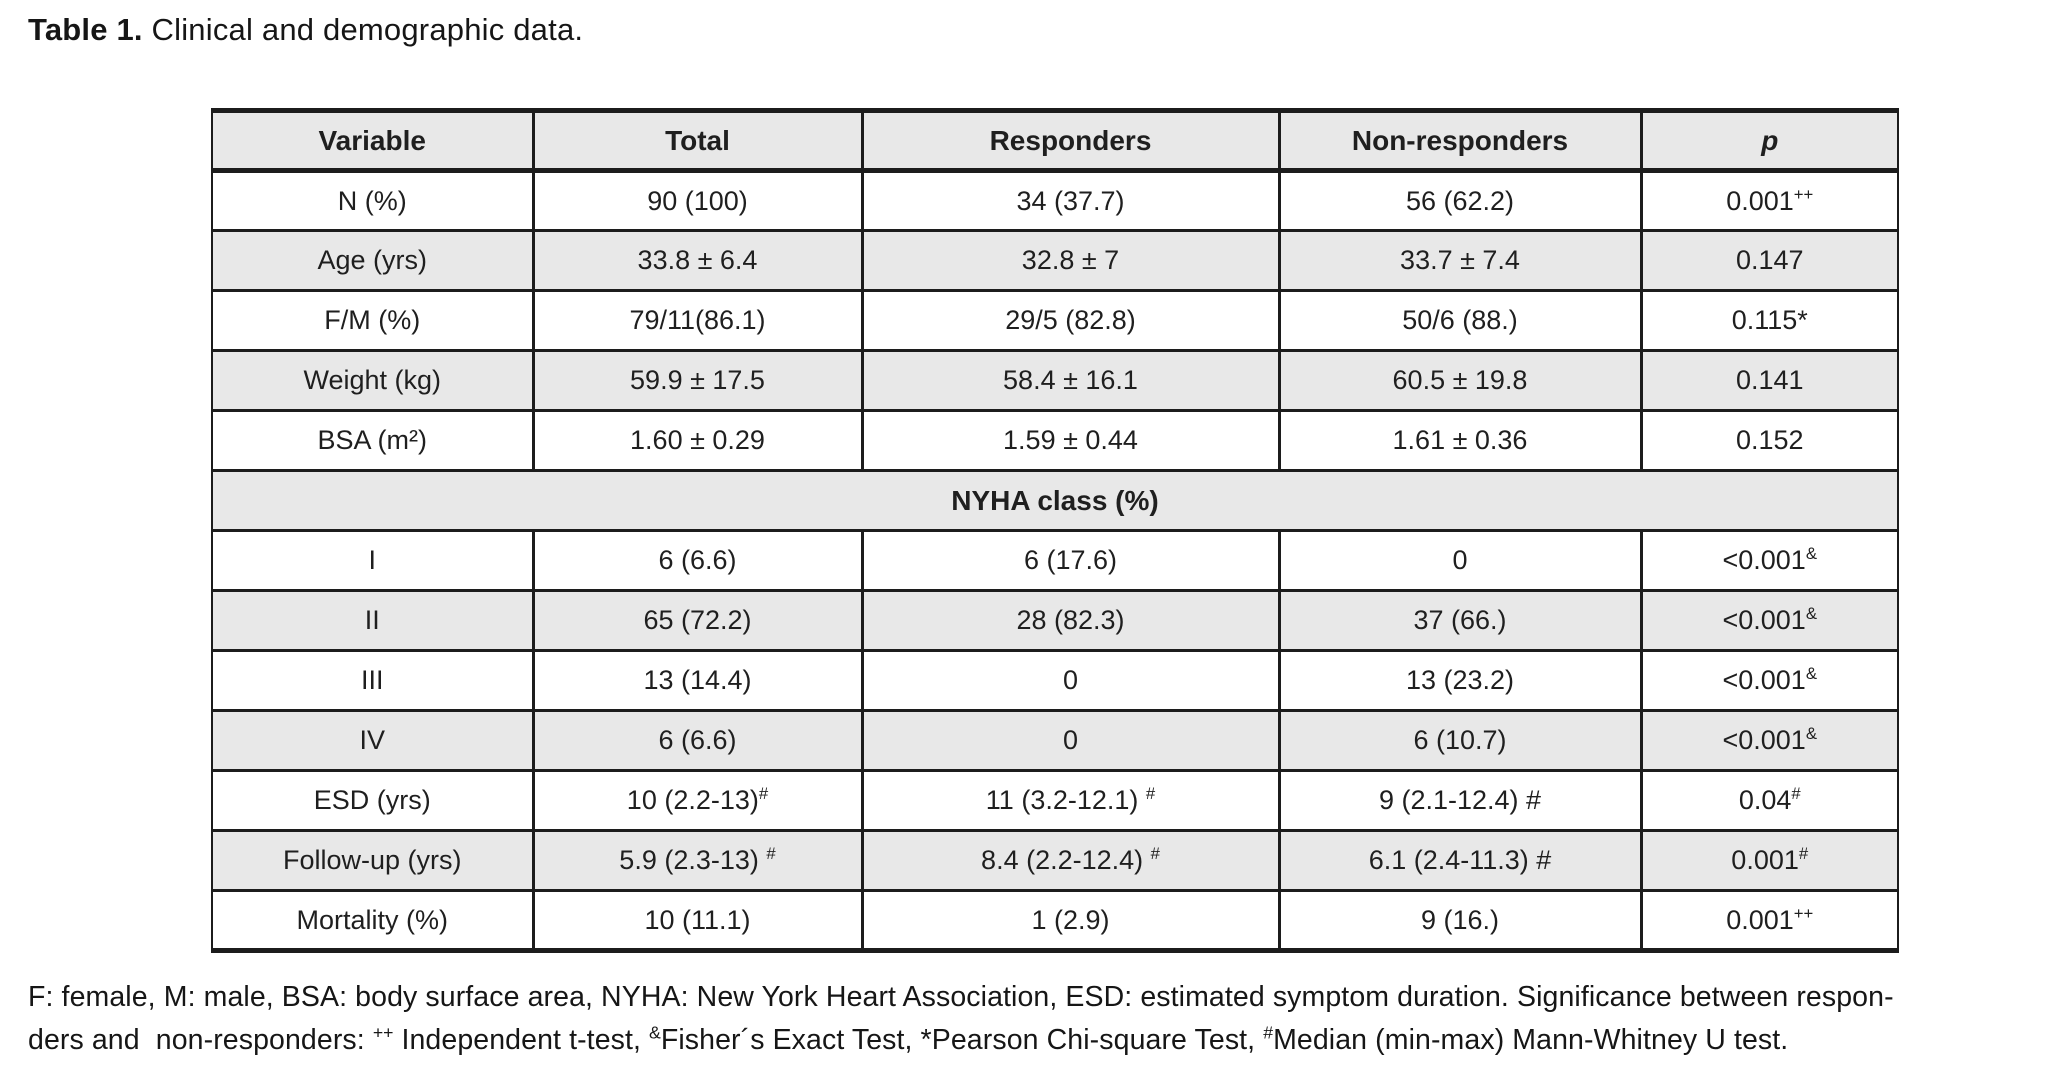  I want to click on table-row-nyha-2: II 65 (72.2) 28 (82.3) 37 (66.) <0.001&, so click(1055, 620).